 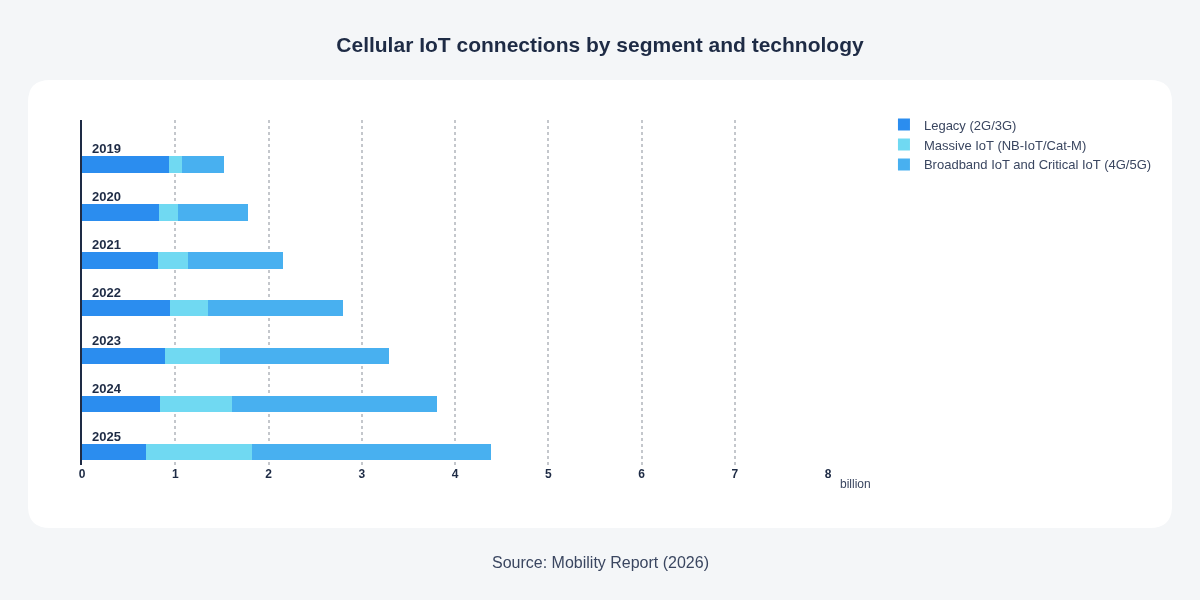 I want to click on x-tick-label: 5, so click(x=548, y=474).